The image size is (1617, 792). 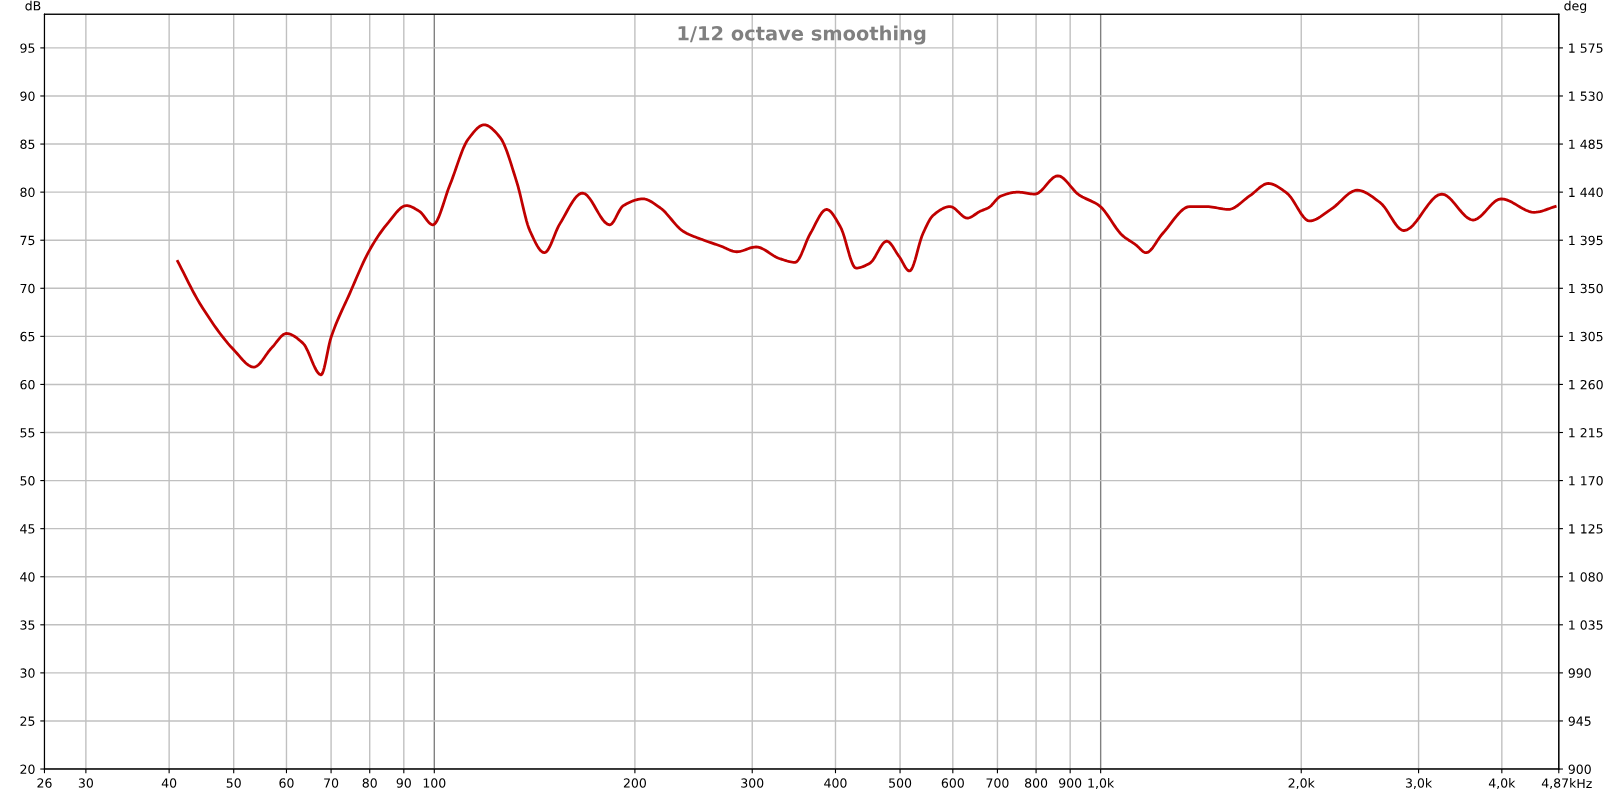 I want to click on y2-tick-label: 1 530, so click(x=1586, y=96).